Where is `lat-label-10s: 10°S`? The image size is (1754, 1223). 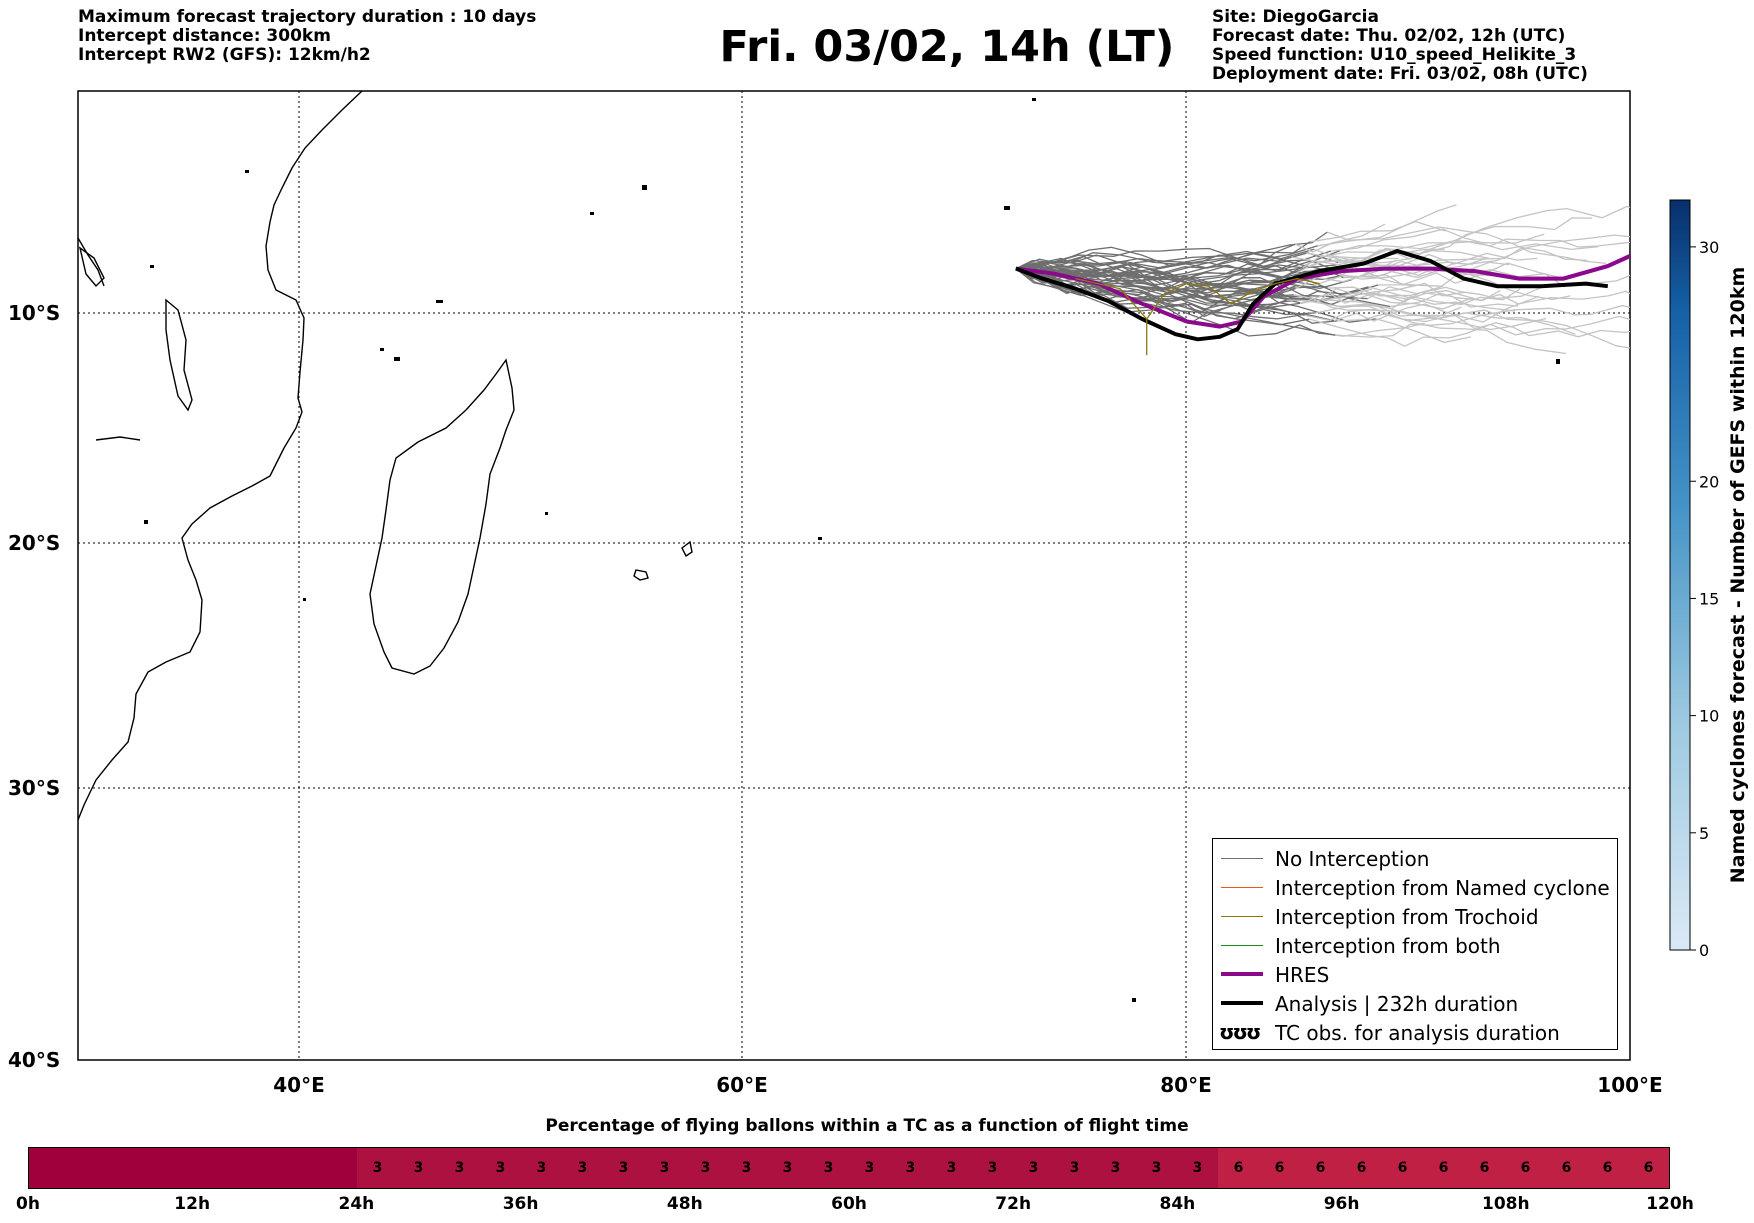 lat-label-10s: 10°S is located at coordinates (34, 313).